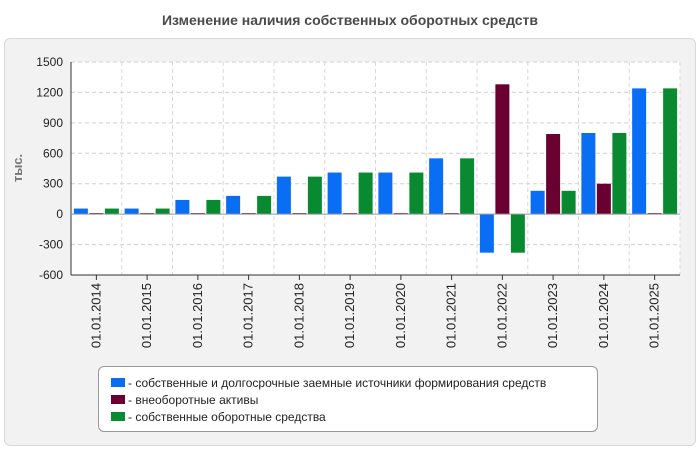  I want to click on legend-swatch-maroon, so click(118, 399).